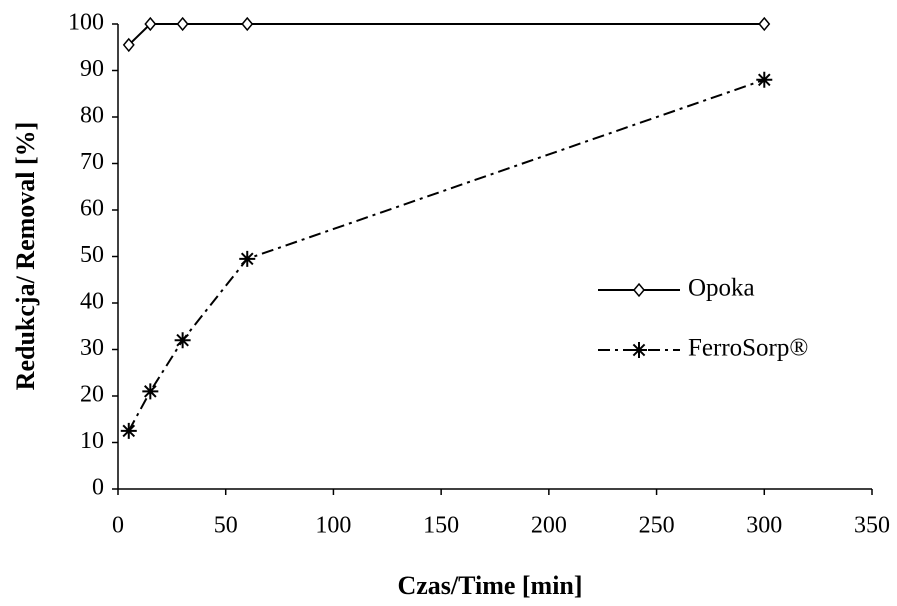  I want to click on x-tick-label: 200, so click(549, 526).